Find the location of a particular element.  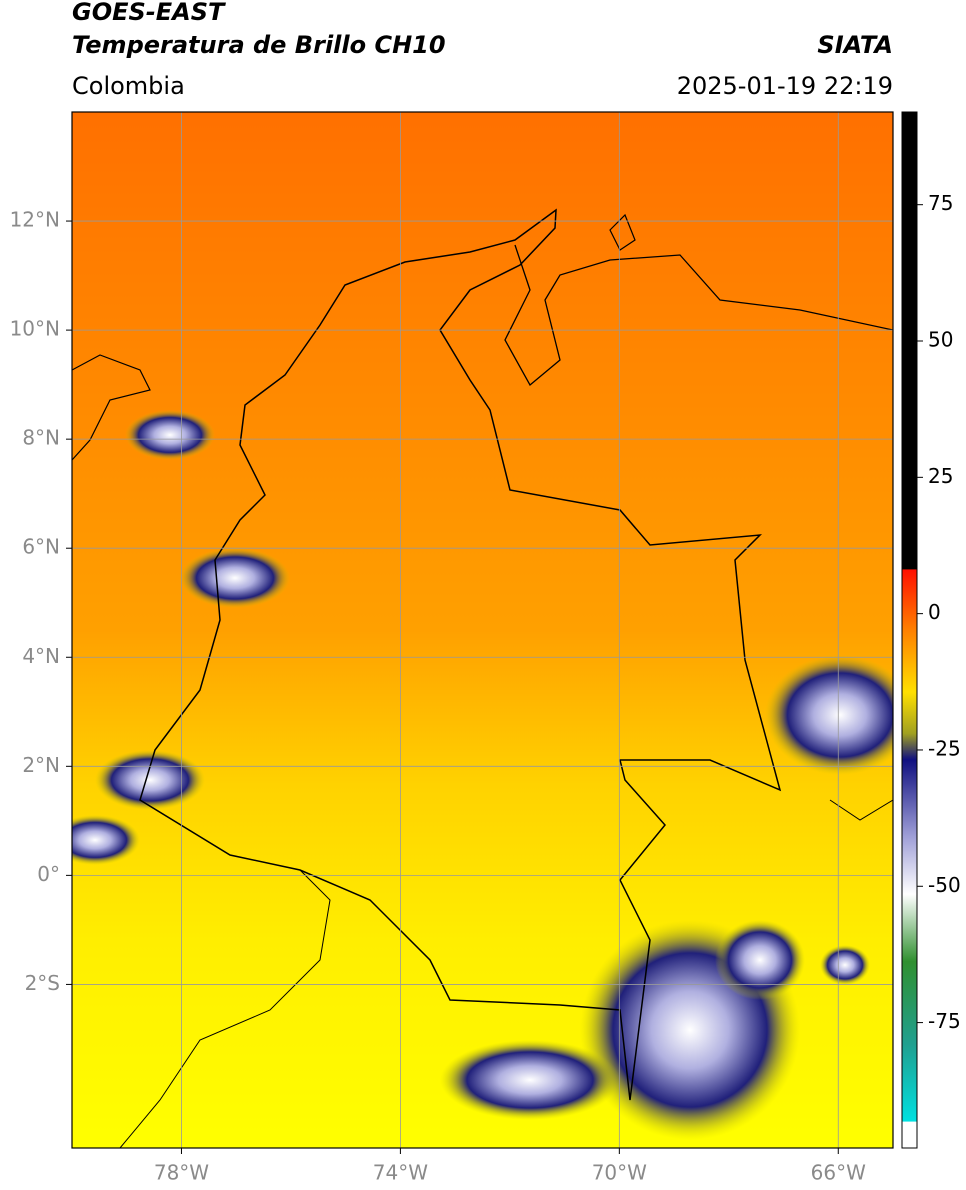

lat-tick-label: 10°N is located at coordinates (35, 329).